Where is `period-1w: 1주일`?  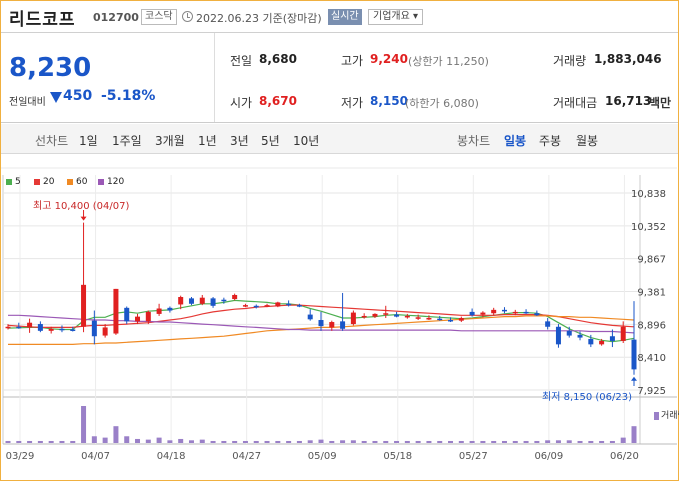
period-1w: 1주일 is located at coordinates (127, 141).